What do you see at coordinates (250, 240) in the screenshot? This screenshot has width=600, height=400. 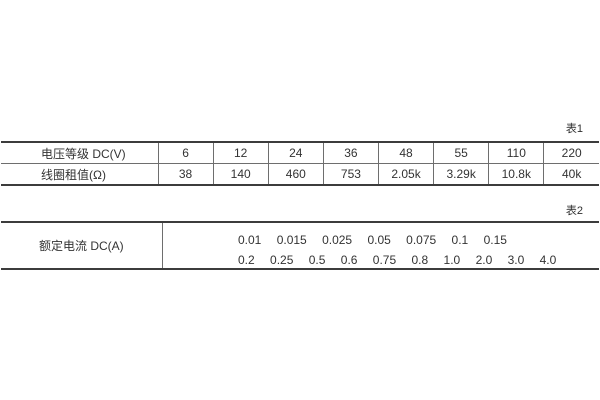 I see `current-value: 0.01` at bounding box center [250, 240].